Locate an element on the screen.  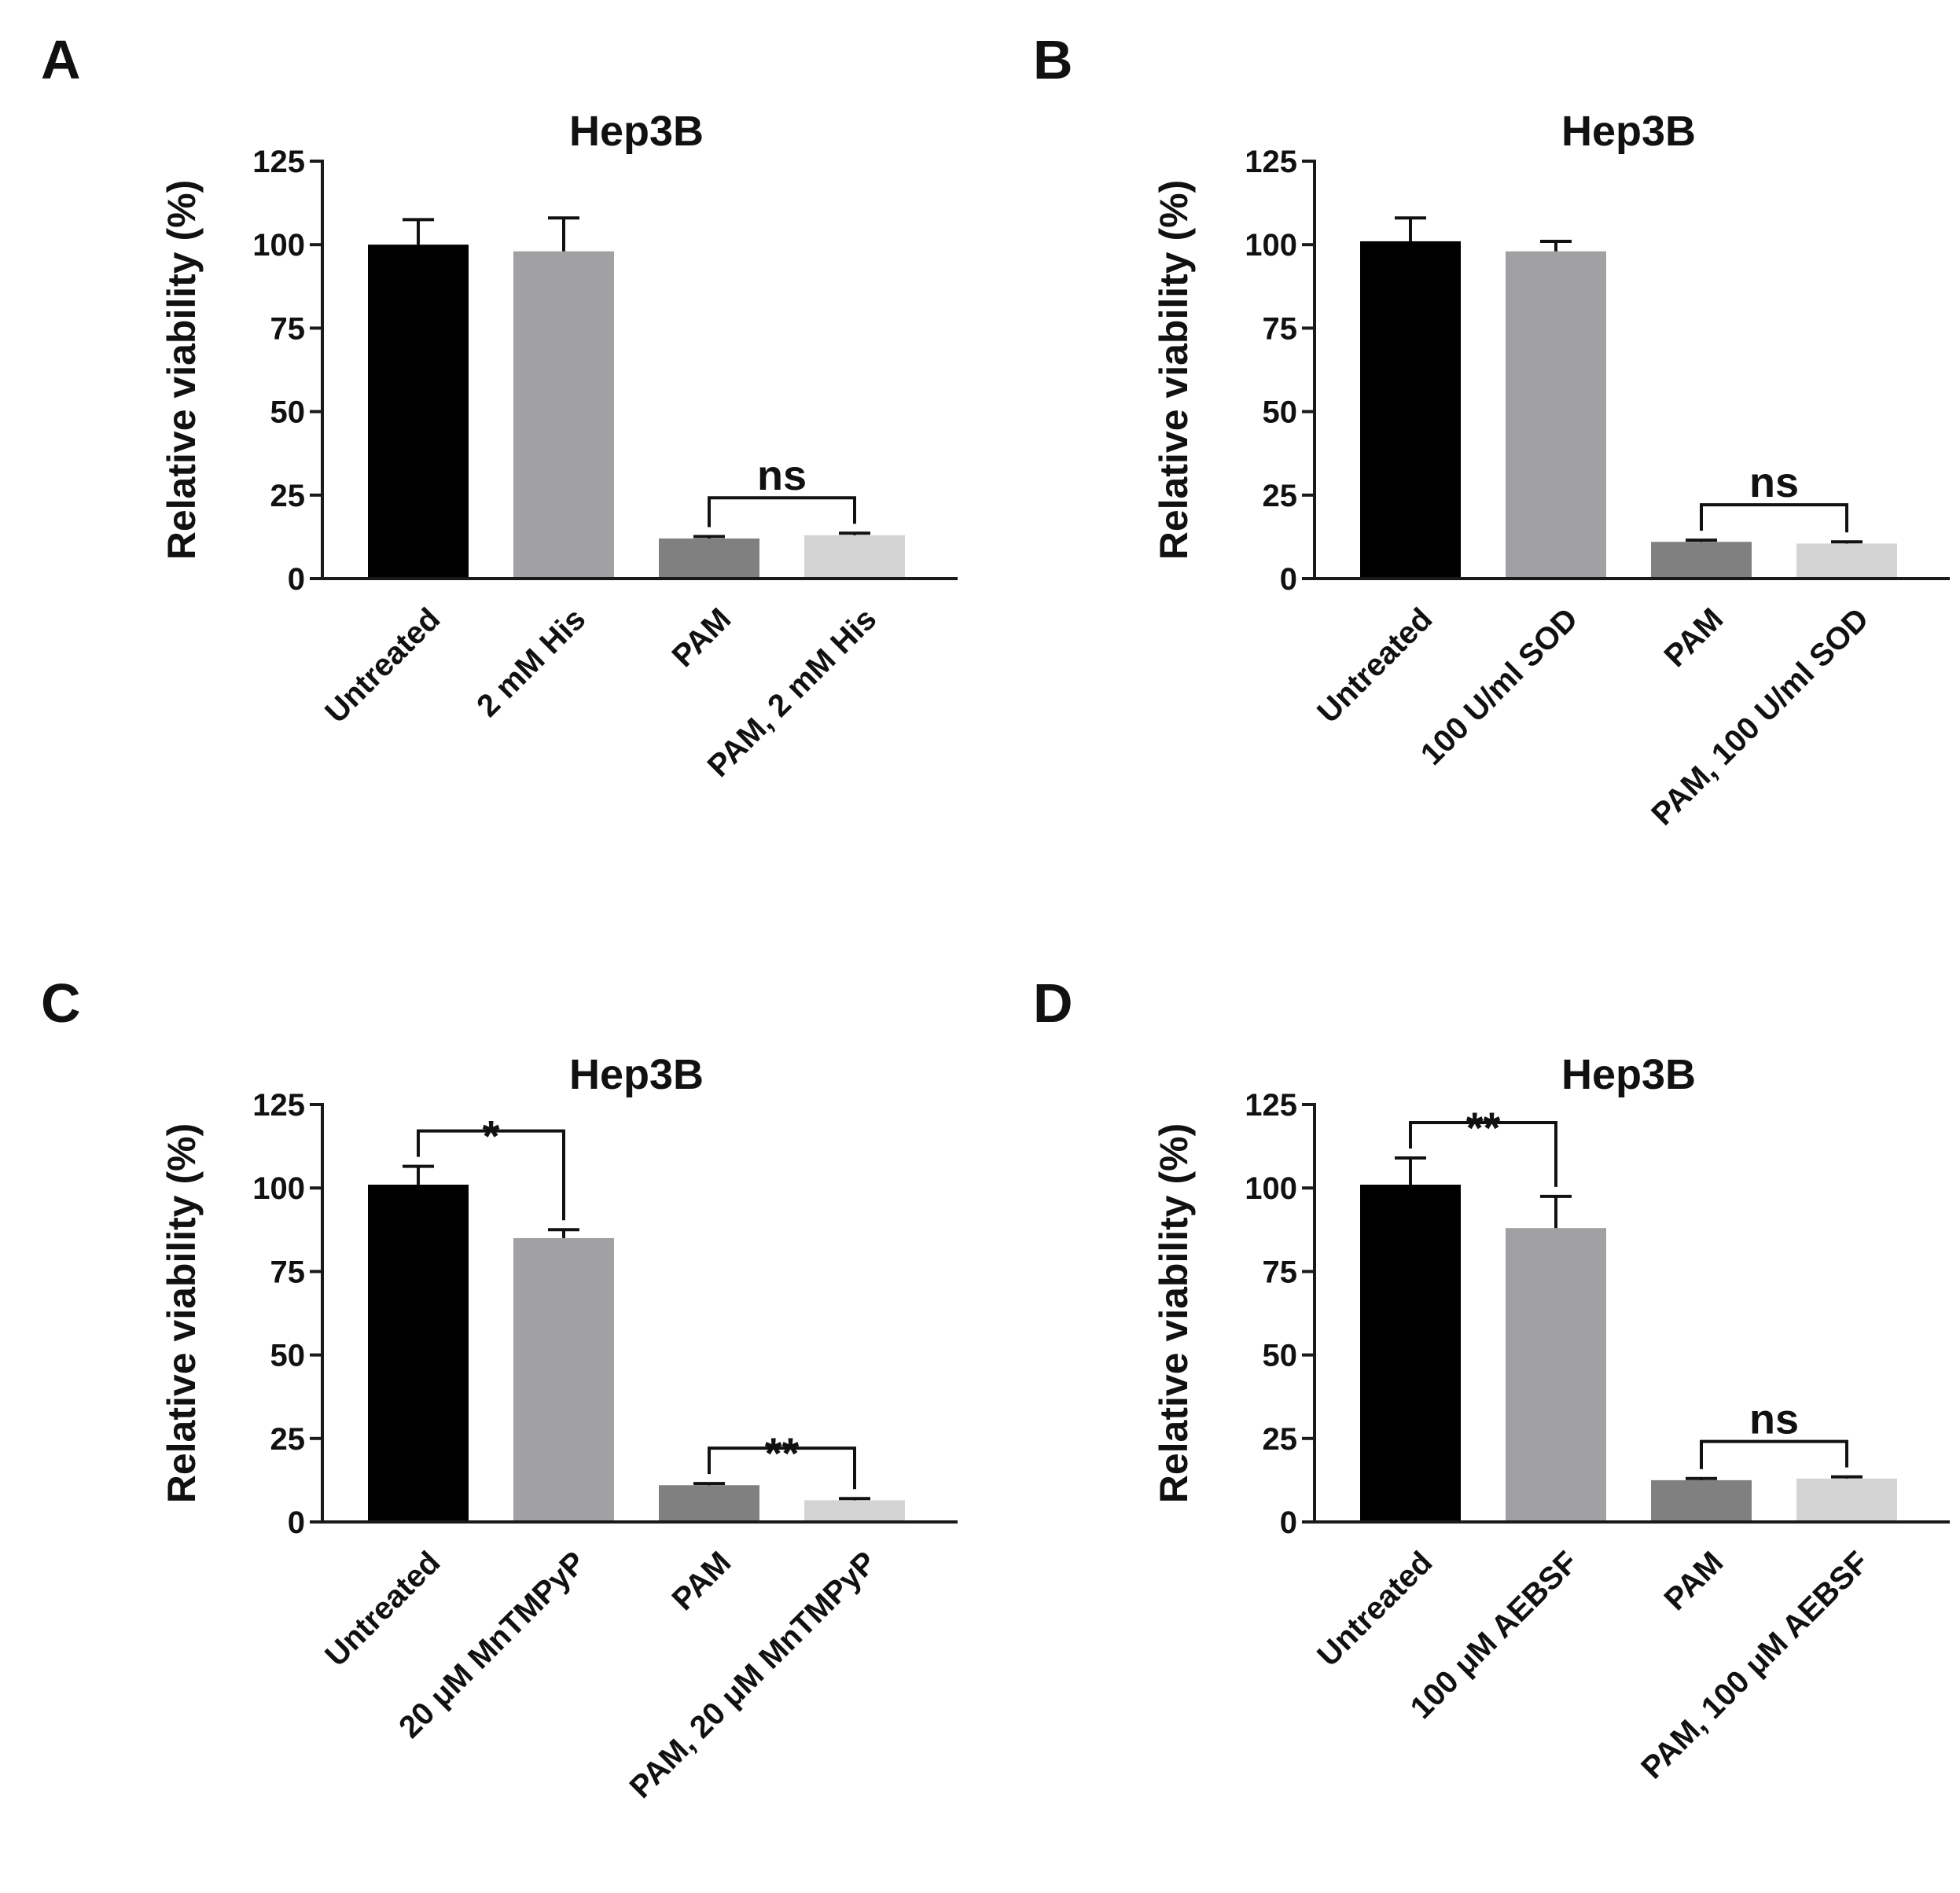
panel-label: D is located at coordinates (1053, 1003).